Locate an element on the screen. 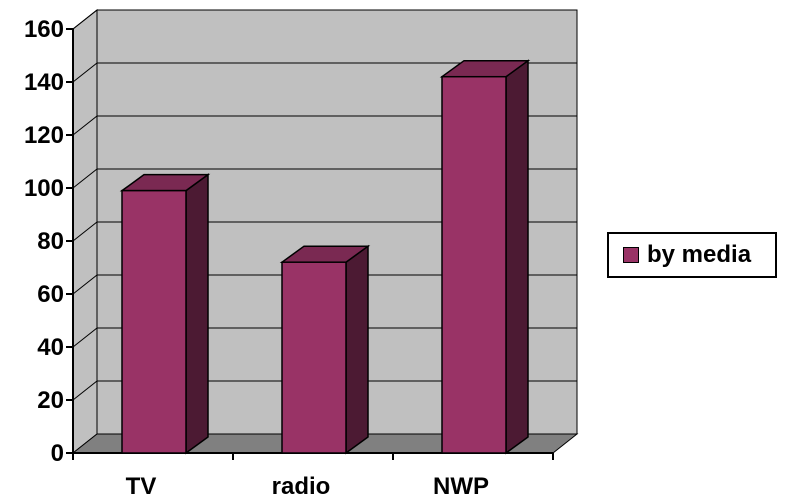 The image size is (785, 504). y-tick-labels: 0 20 40 60 80 100 120 140 160 is located at coordinates (48, 241).